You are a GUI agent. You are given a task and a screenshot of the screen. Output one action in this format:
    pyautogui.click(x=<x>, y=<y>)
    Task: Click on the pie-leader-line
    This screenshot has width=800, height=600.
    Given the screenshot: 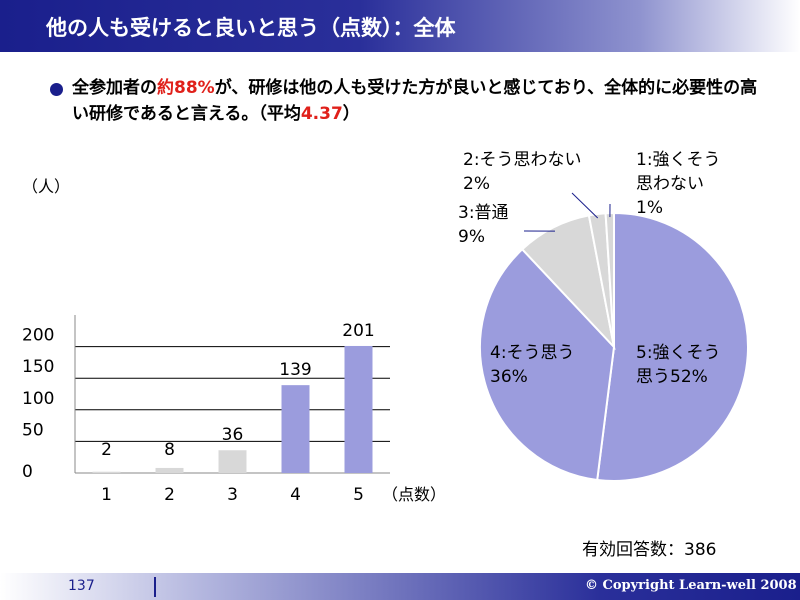 What is the action you would take?
    pyautogui.click(x=585, y=205)
    